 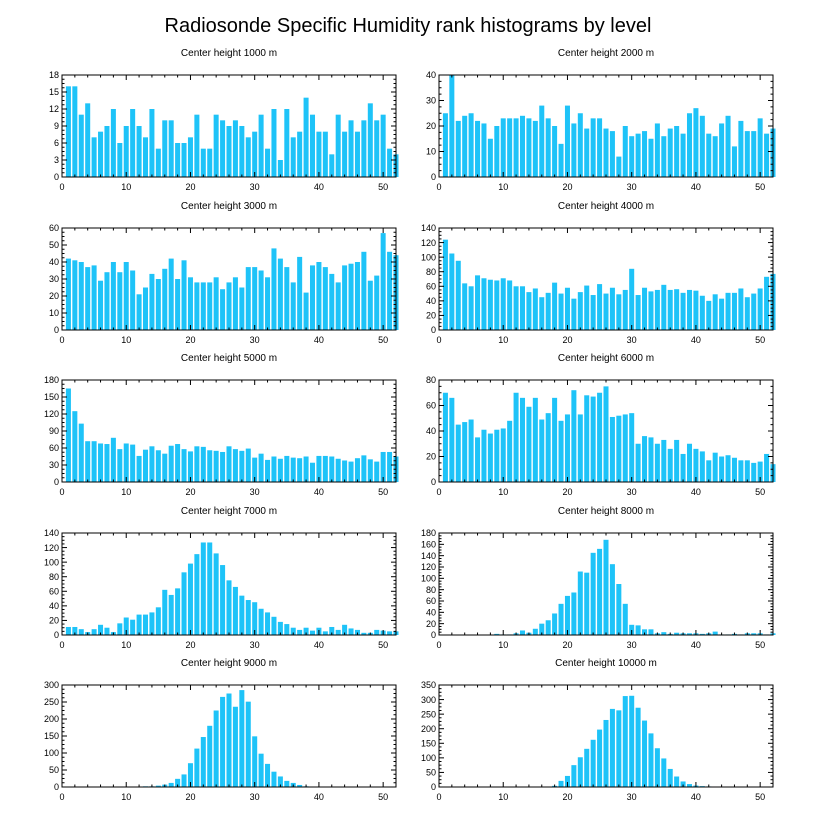 I want to click on y-tick-label: 20, so click(x=431, y=316).